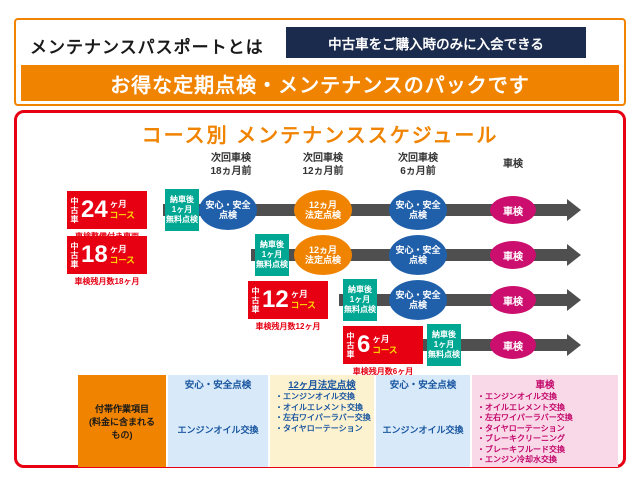  Describe the element at coordinates (320, 83) in the screenshot. I see `promo-banner: お得な定期点検・メンテナンスのパックです` at that location.